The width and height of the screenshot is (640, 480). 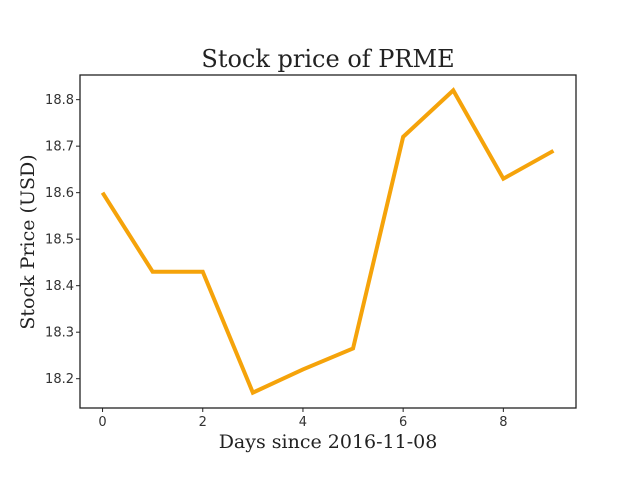 I want to click on x-tick-label: 4, so click(x=303, y=422).